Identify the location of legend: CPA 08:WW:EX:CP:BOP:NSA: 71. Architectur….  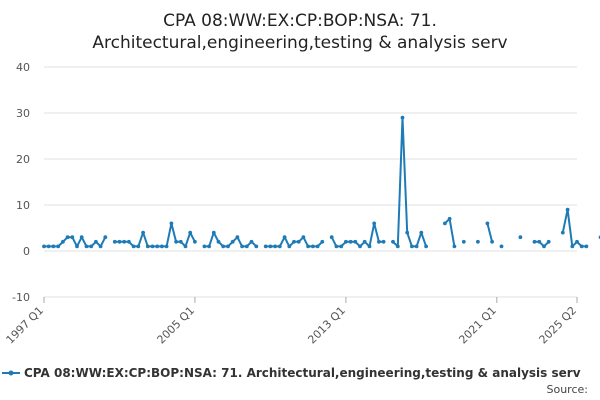
(291, 373).